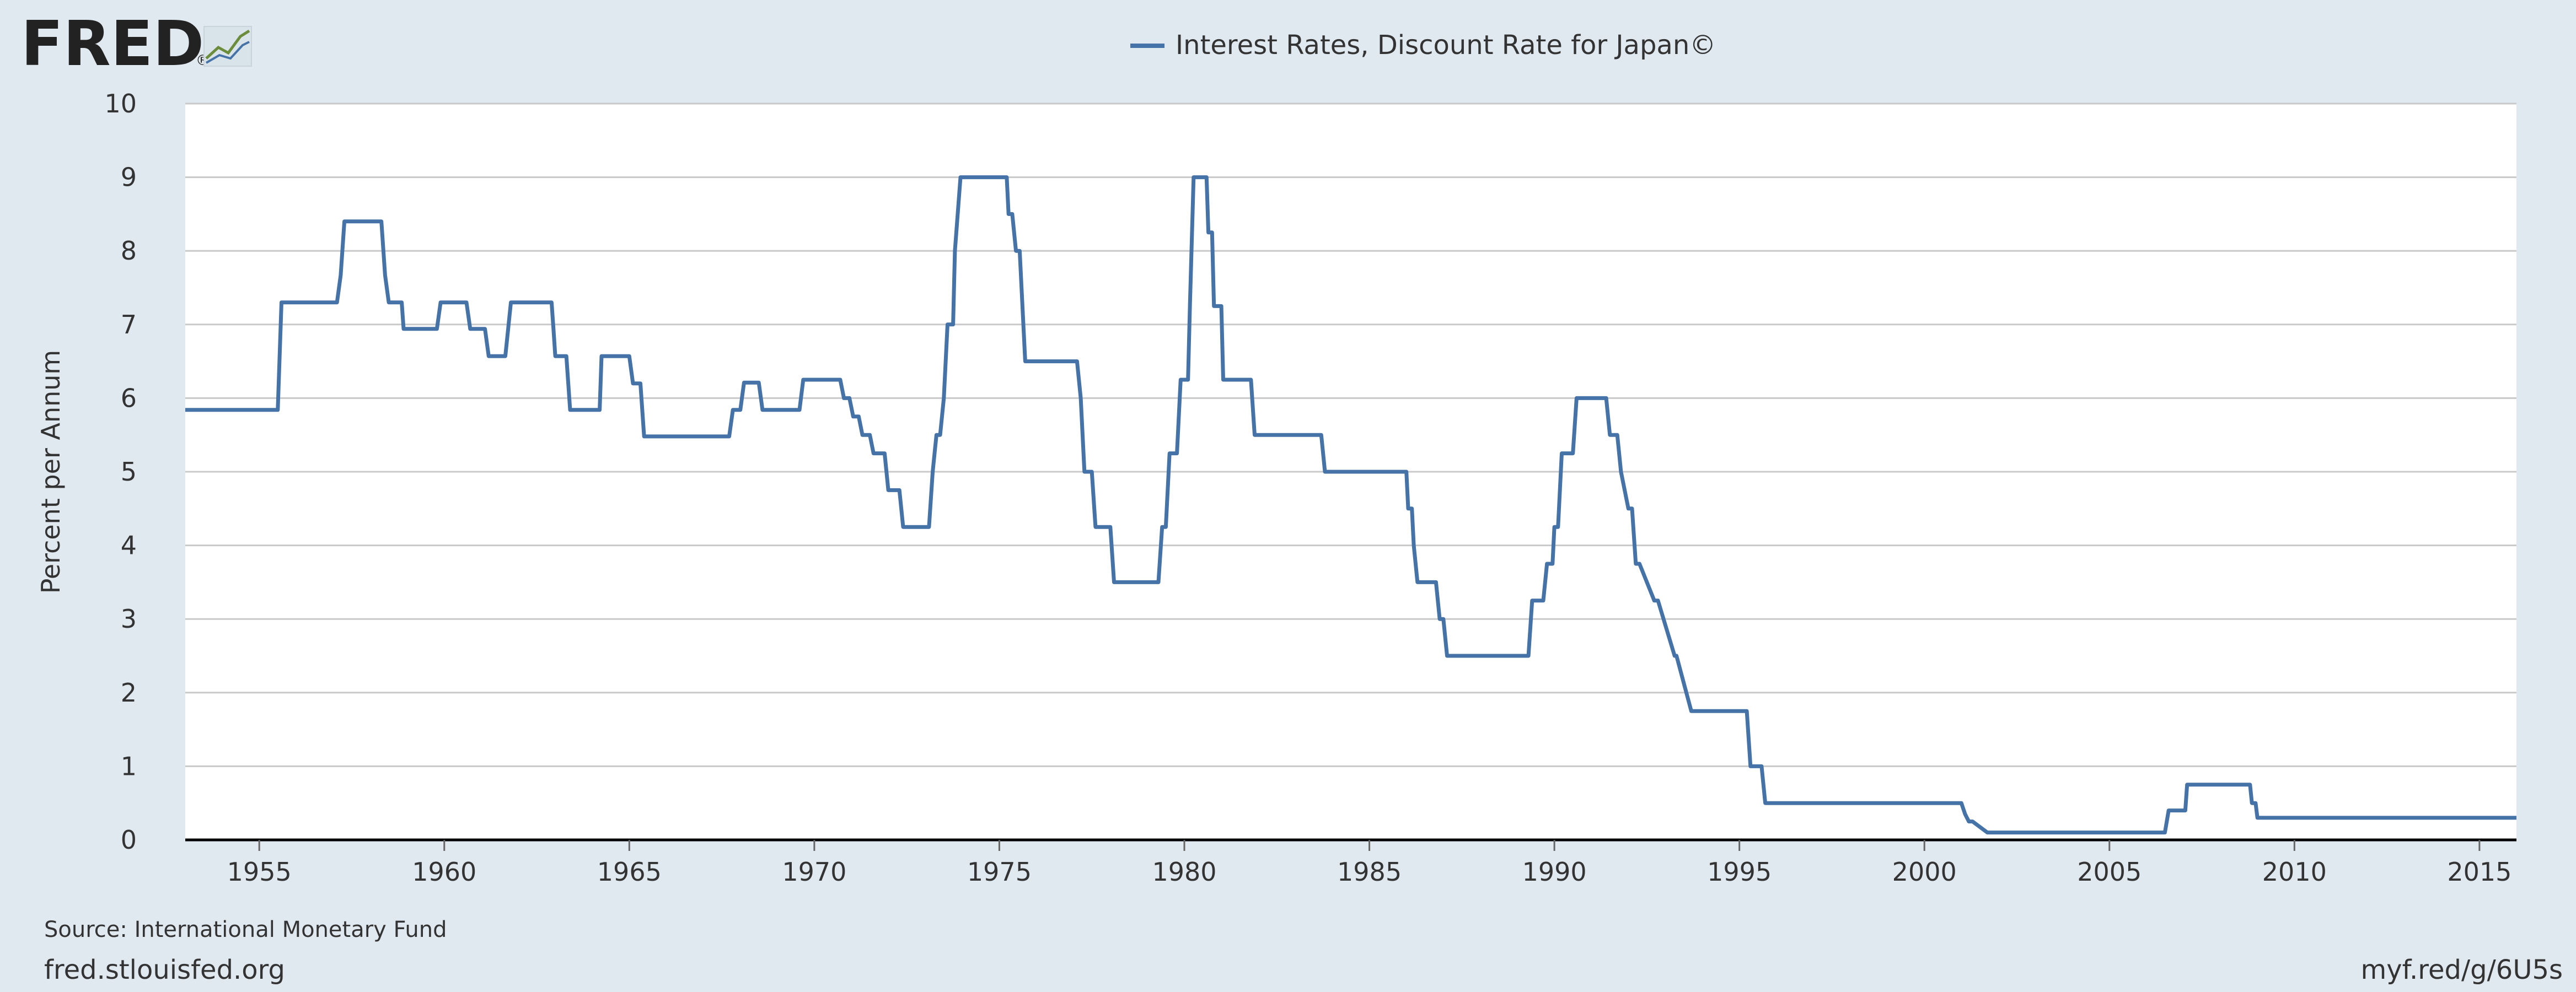  I want to click on fred-logo-text: FRED, so click(112, 44).